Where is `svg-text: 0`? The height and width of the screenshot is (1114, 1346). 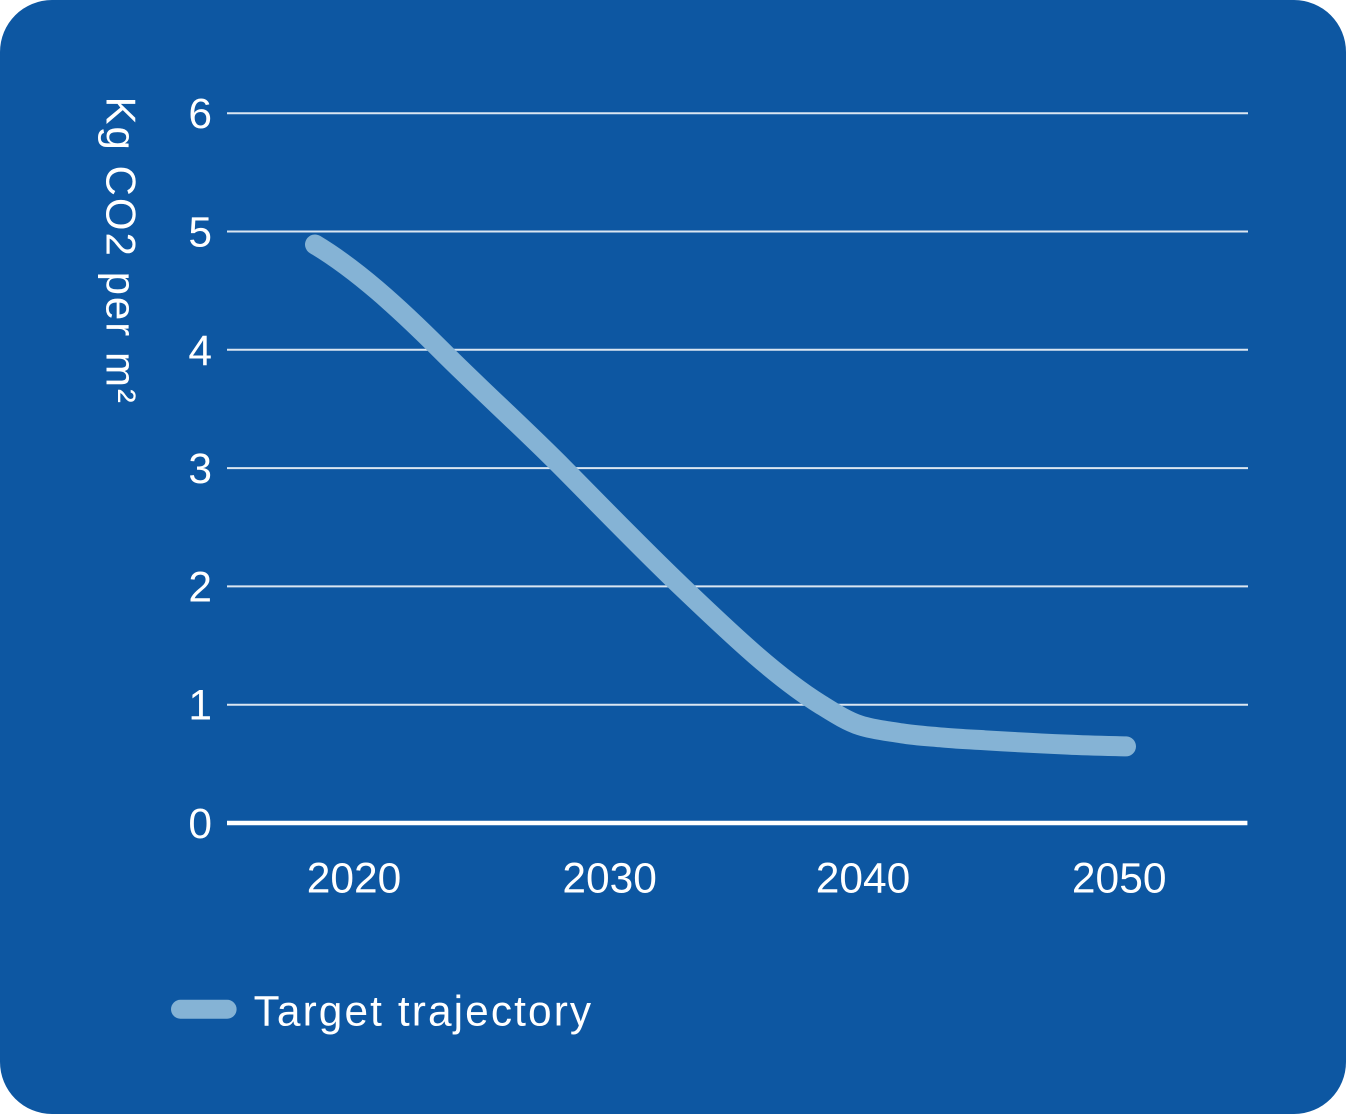 svg-text: 0 is located at coordinates (200, 824).